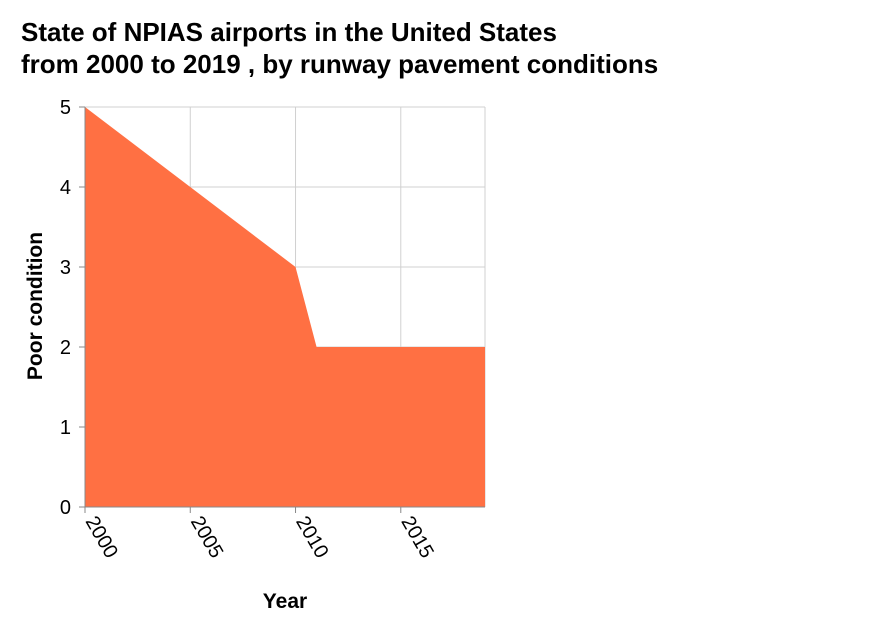  What do you see at coordinates (285, 601) in the screenshot?
I see `x-axis-label: Year` at bounding box center [285, 601].